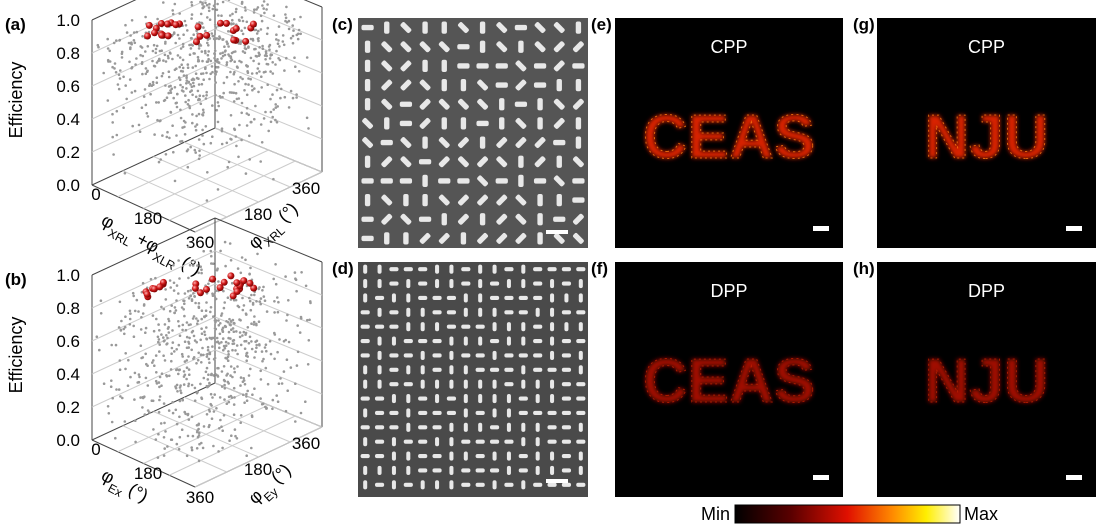 This screenshot has width=1096, height=527. What do you see at coordinates (306, 188) in the screenshot?
I see `y-tick-label: 360` at bounding box center [306, 188].